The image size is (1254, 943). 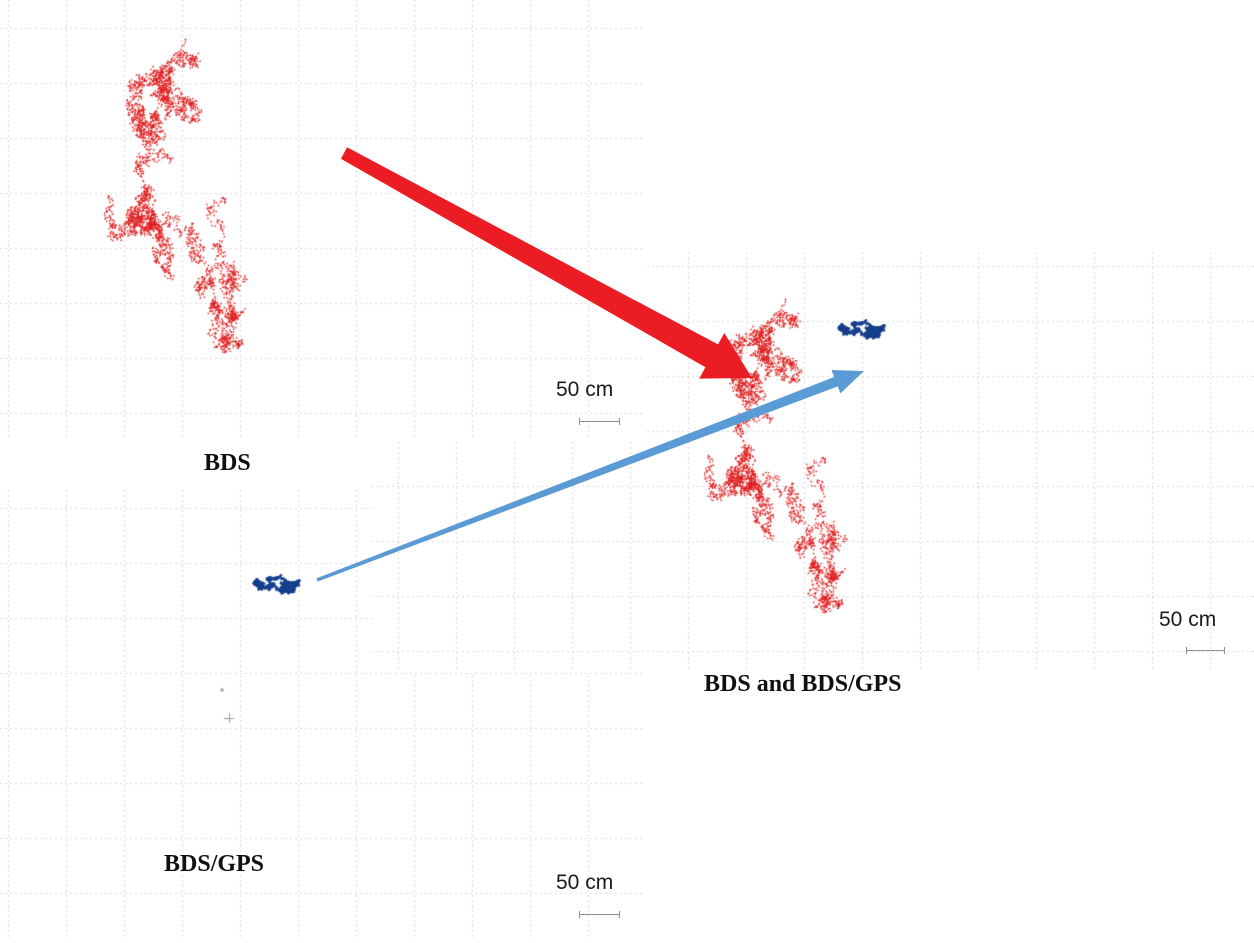 I want to click on bds-panel-title: BDS, so click(x=227, y=463).